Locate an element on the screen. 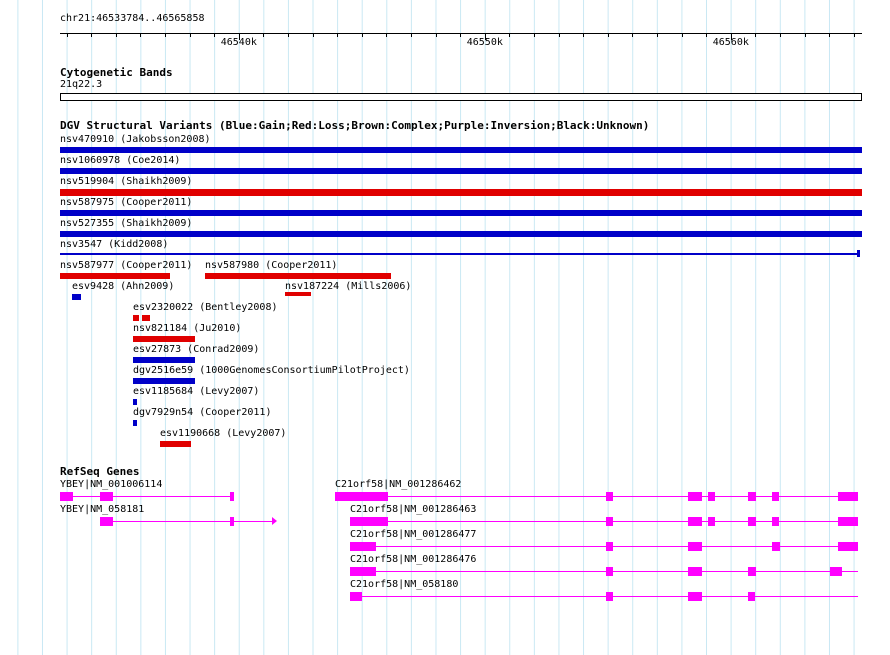  variant-label: dgv7929n54 (Cooper2011) is located at coordinates (202, 412).